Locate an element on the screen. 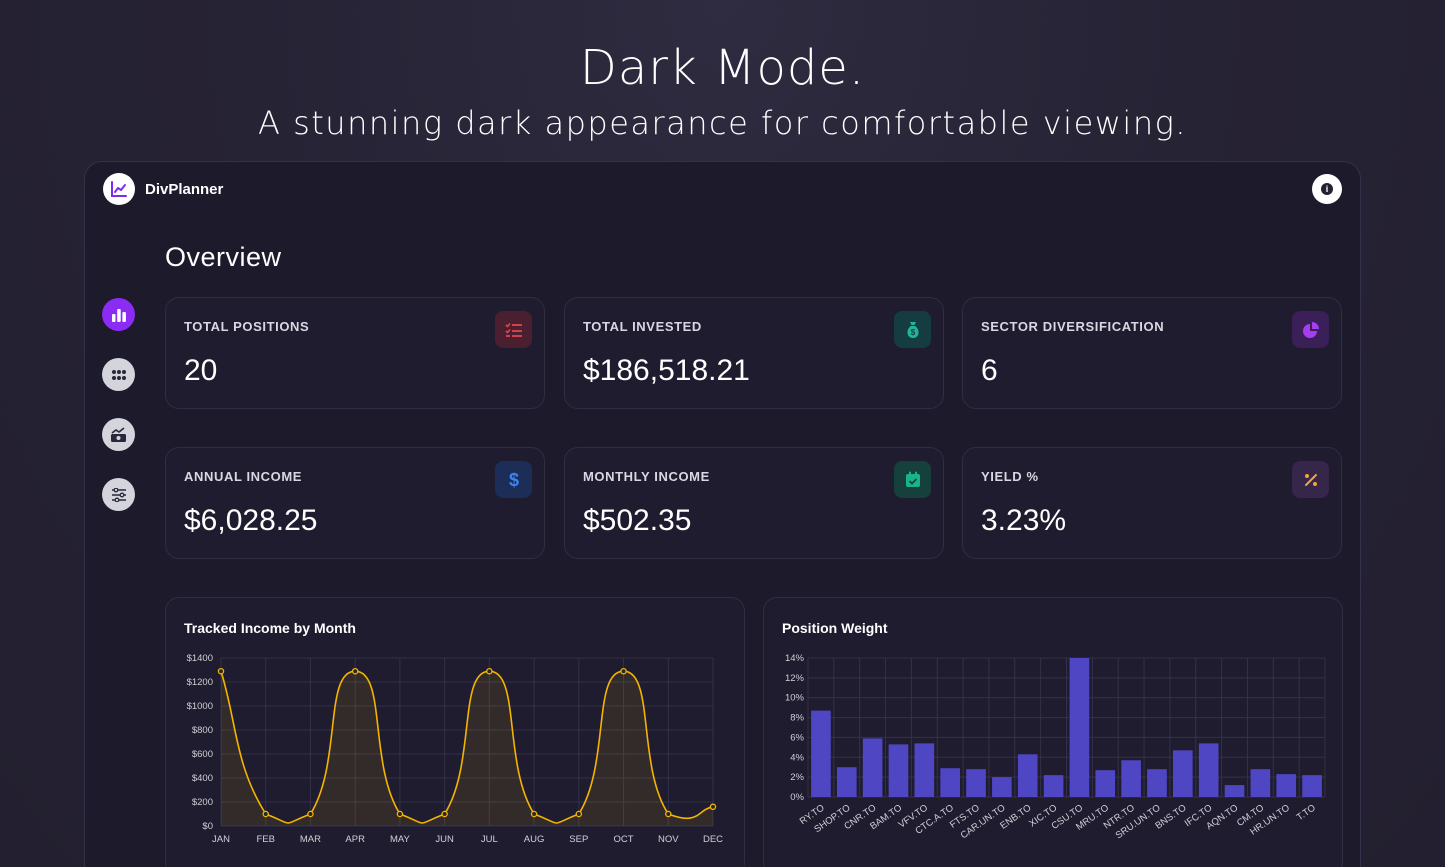 Image resolution: width=1445 pixels, height=867 pixels. sidebar-item-overview is located at coordinates (118, 314).